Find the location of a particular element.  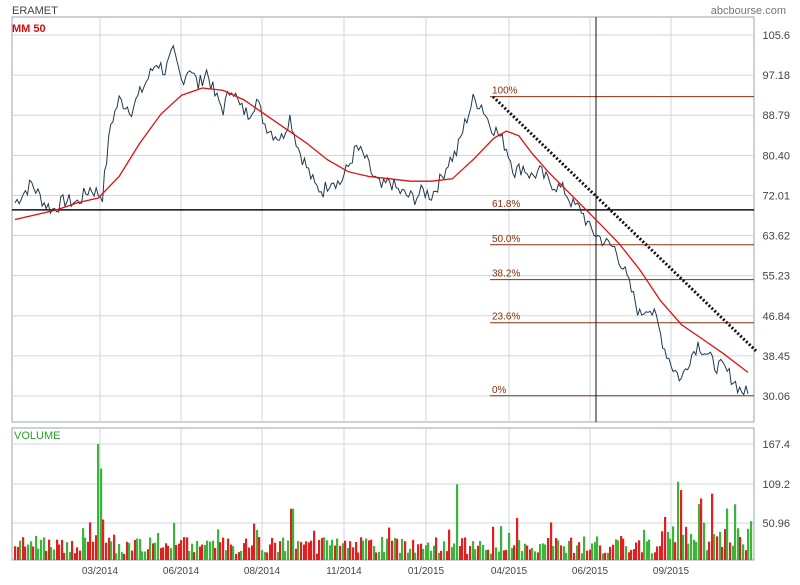

price-y-tick-label: 38.45 is located at coordinates (776, 357).